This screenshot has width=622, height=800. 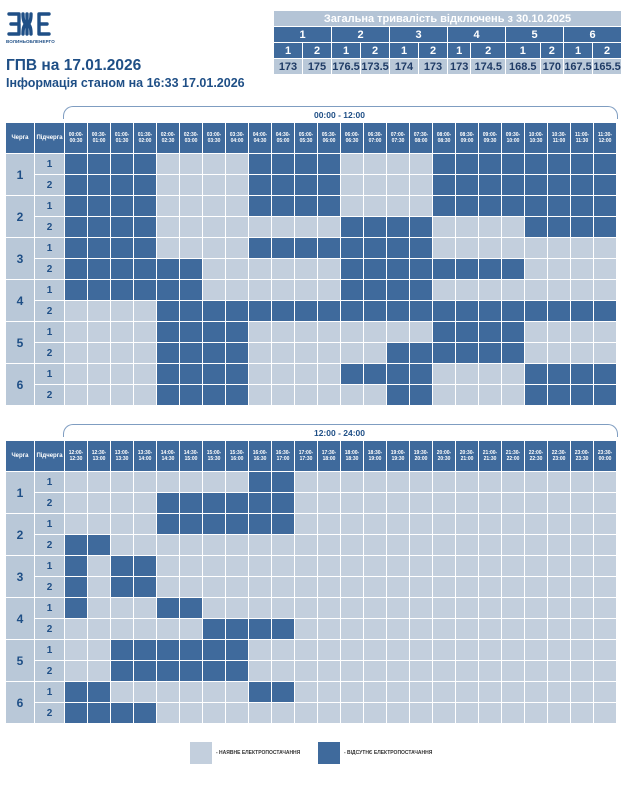 What do you see at coordinates (76, 459) in the screenshot?
I see `time-slot-end: 12:30` at bounding box center [76, 459].